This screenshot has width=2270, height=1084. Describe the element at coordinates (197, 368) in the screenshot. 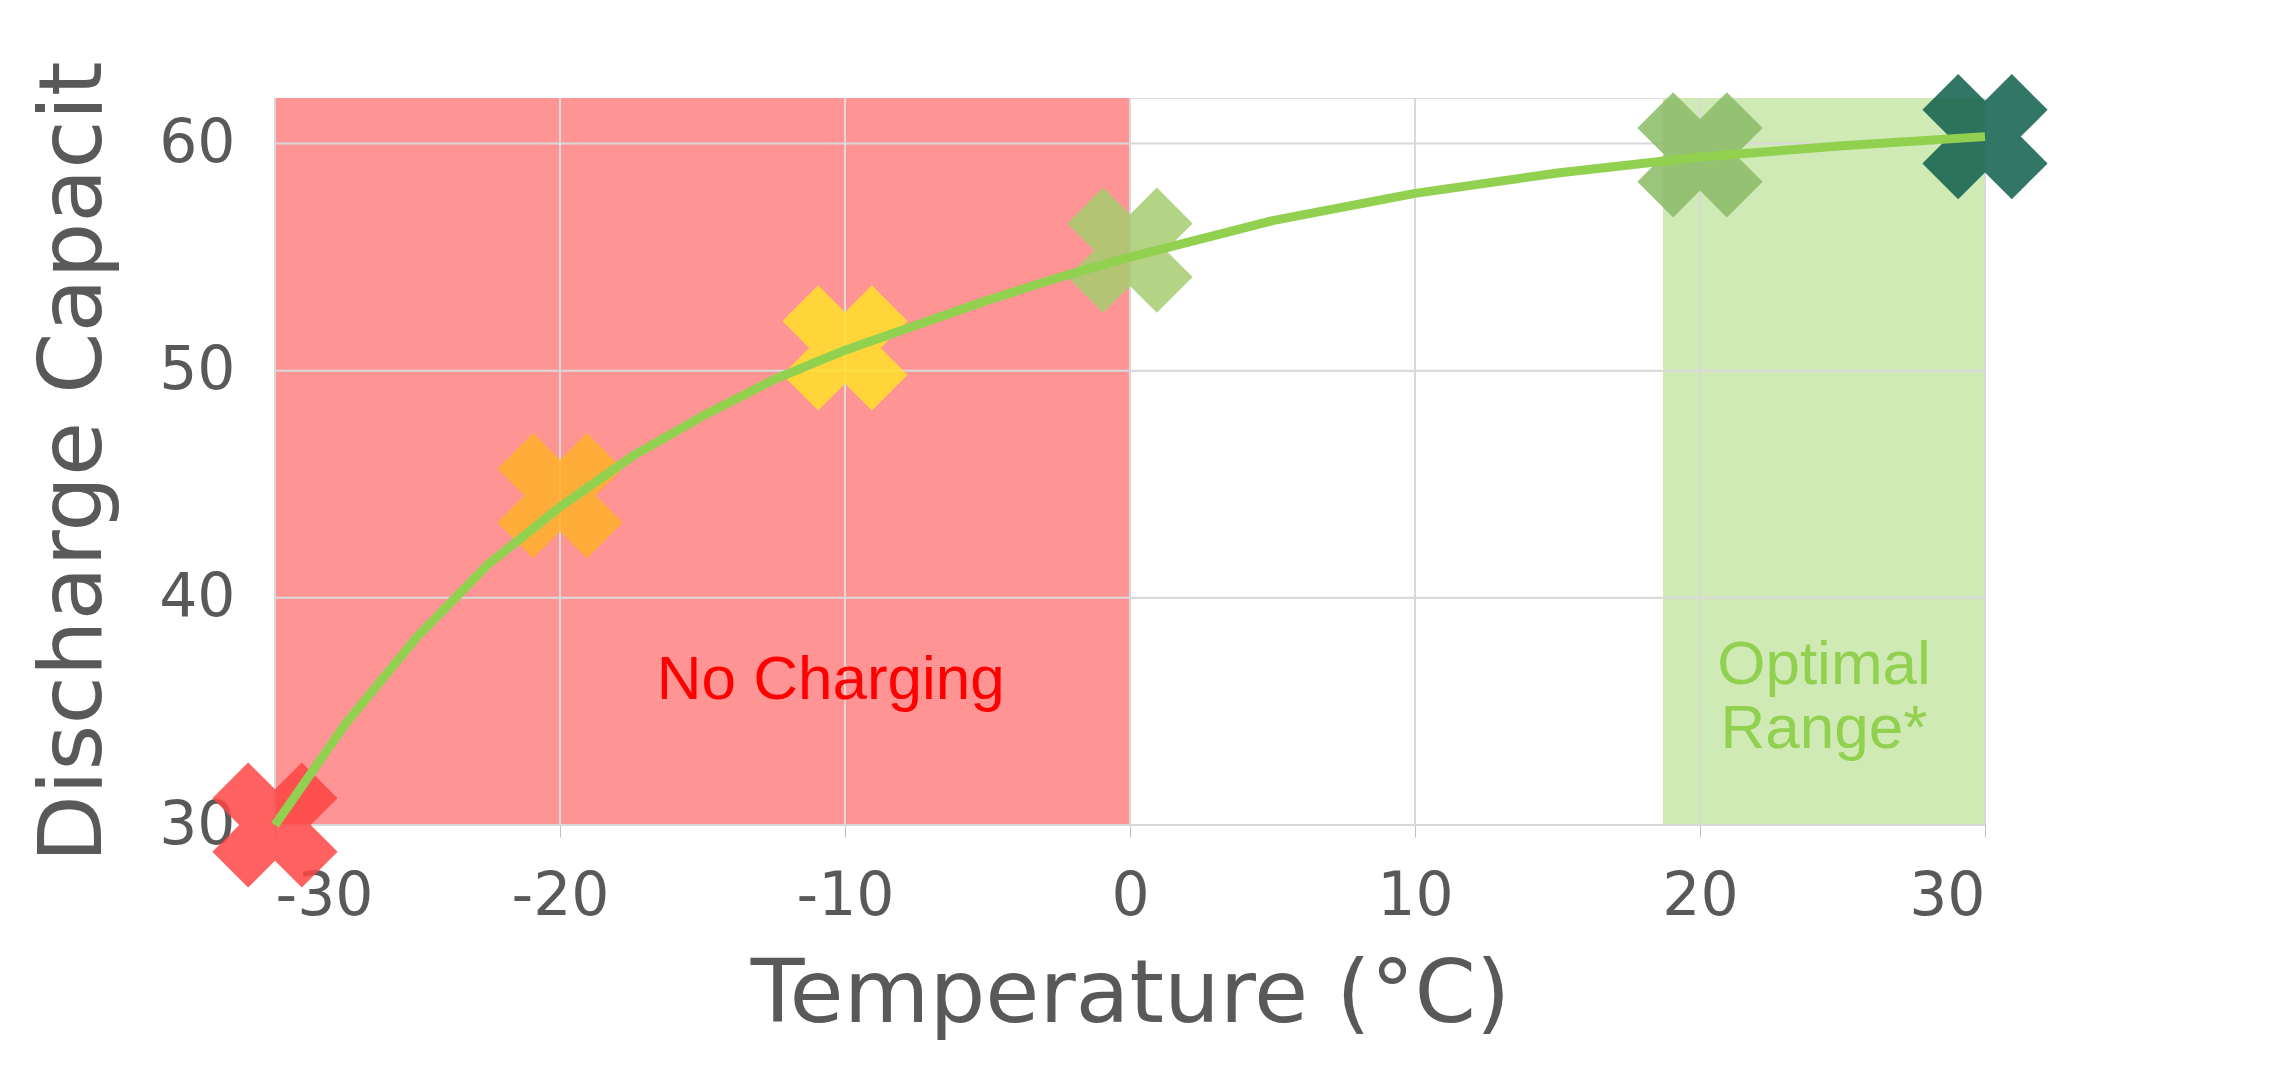

I see `y-tick-label: 50` at that location.